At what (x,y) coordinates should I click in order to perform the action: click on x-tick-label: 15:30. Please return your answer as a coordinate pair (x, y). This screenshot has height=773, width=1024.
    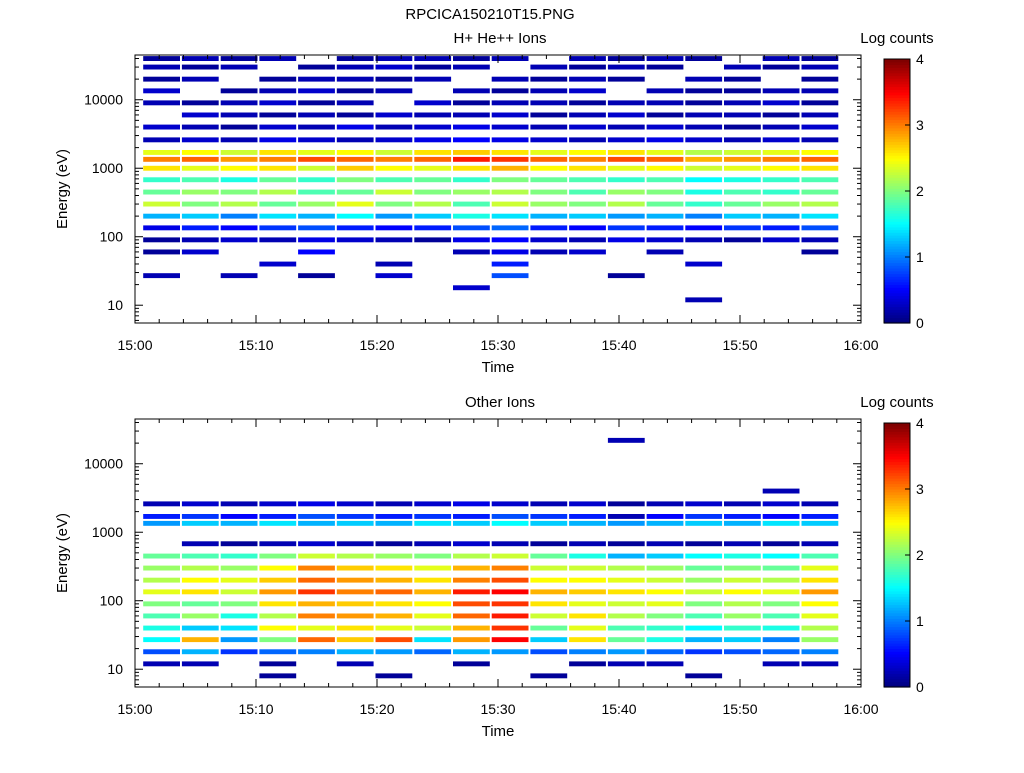
    Looking at the image, I should click on (497, 709).